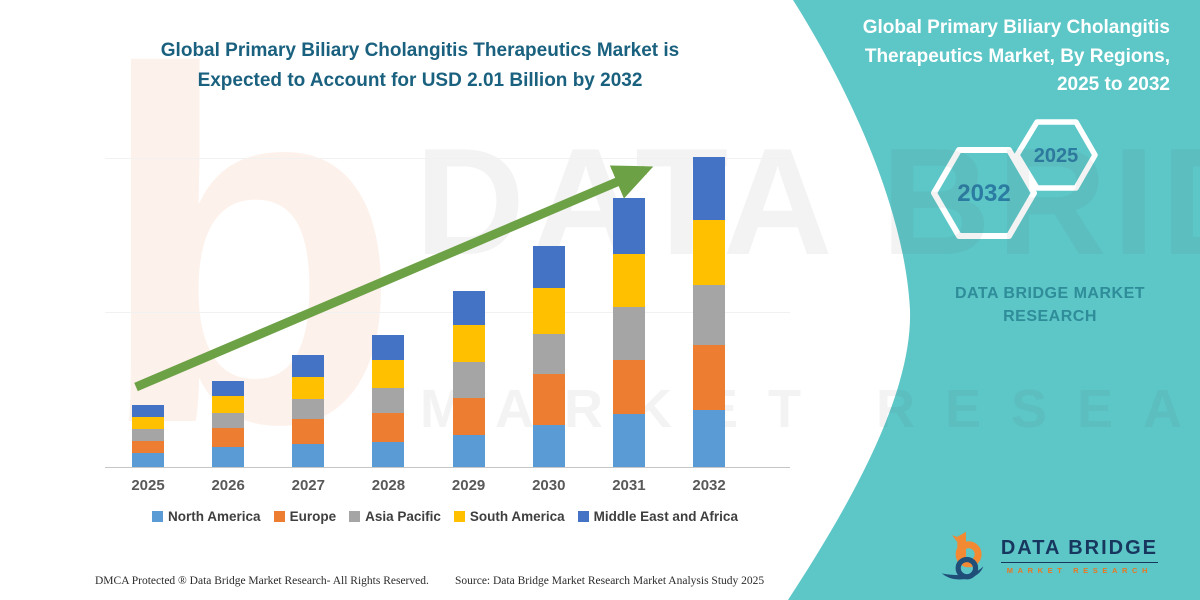  I want to click on x-axis-label-2029: 2029, so click(468, 485).